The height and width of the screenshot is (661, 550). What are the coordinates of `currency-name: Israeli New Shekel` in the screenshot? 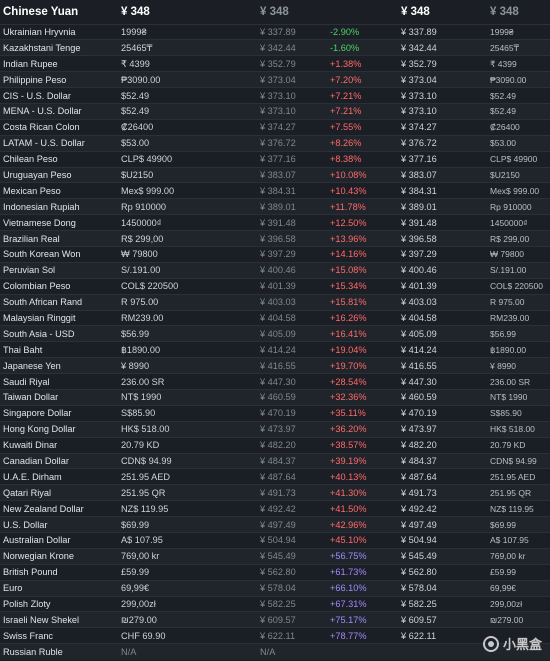 It's located at (41, 619).